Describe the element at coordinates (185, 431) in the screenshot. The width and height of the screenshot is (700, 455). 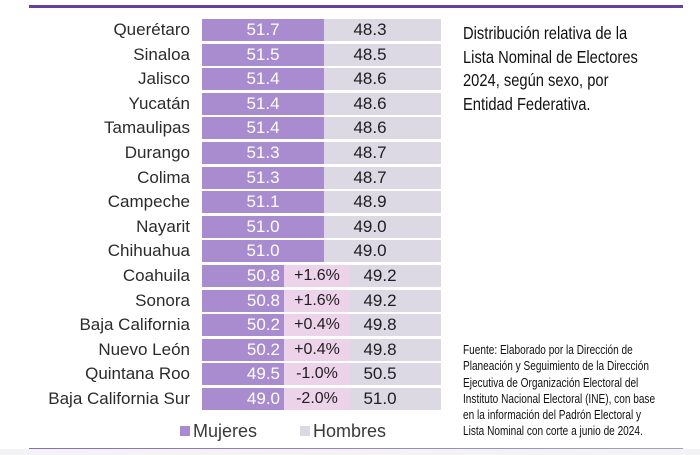
I see `legend-swatch-mujeres` at that location.